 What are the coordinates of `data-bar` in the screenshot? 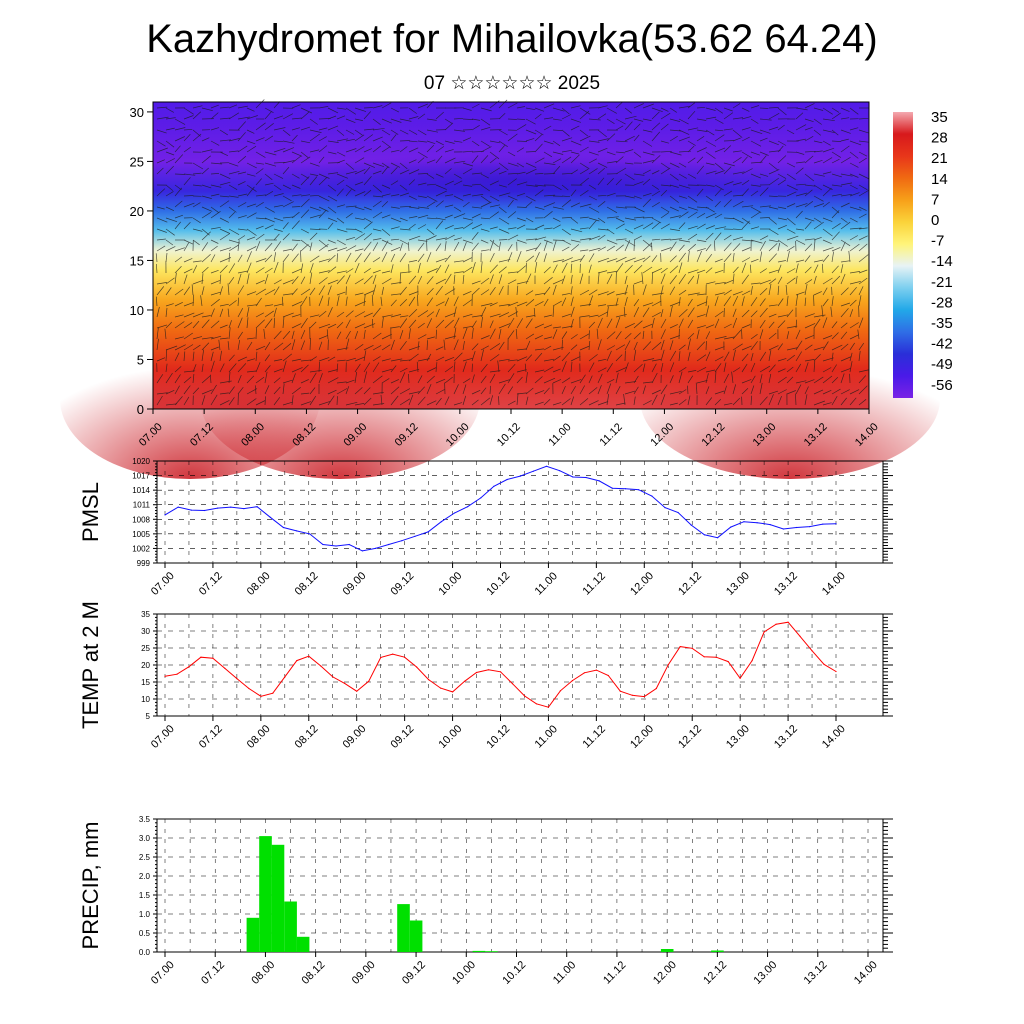 It's located at (491, 951).